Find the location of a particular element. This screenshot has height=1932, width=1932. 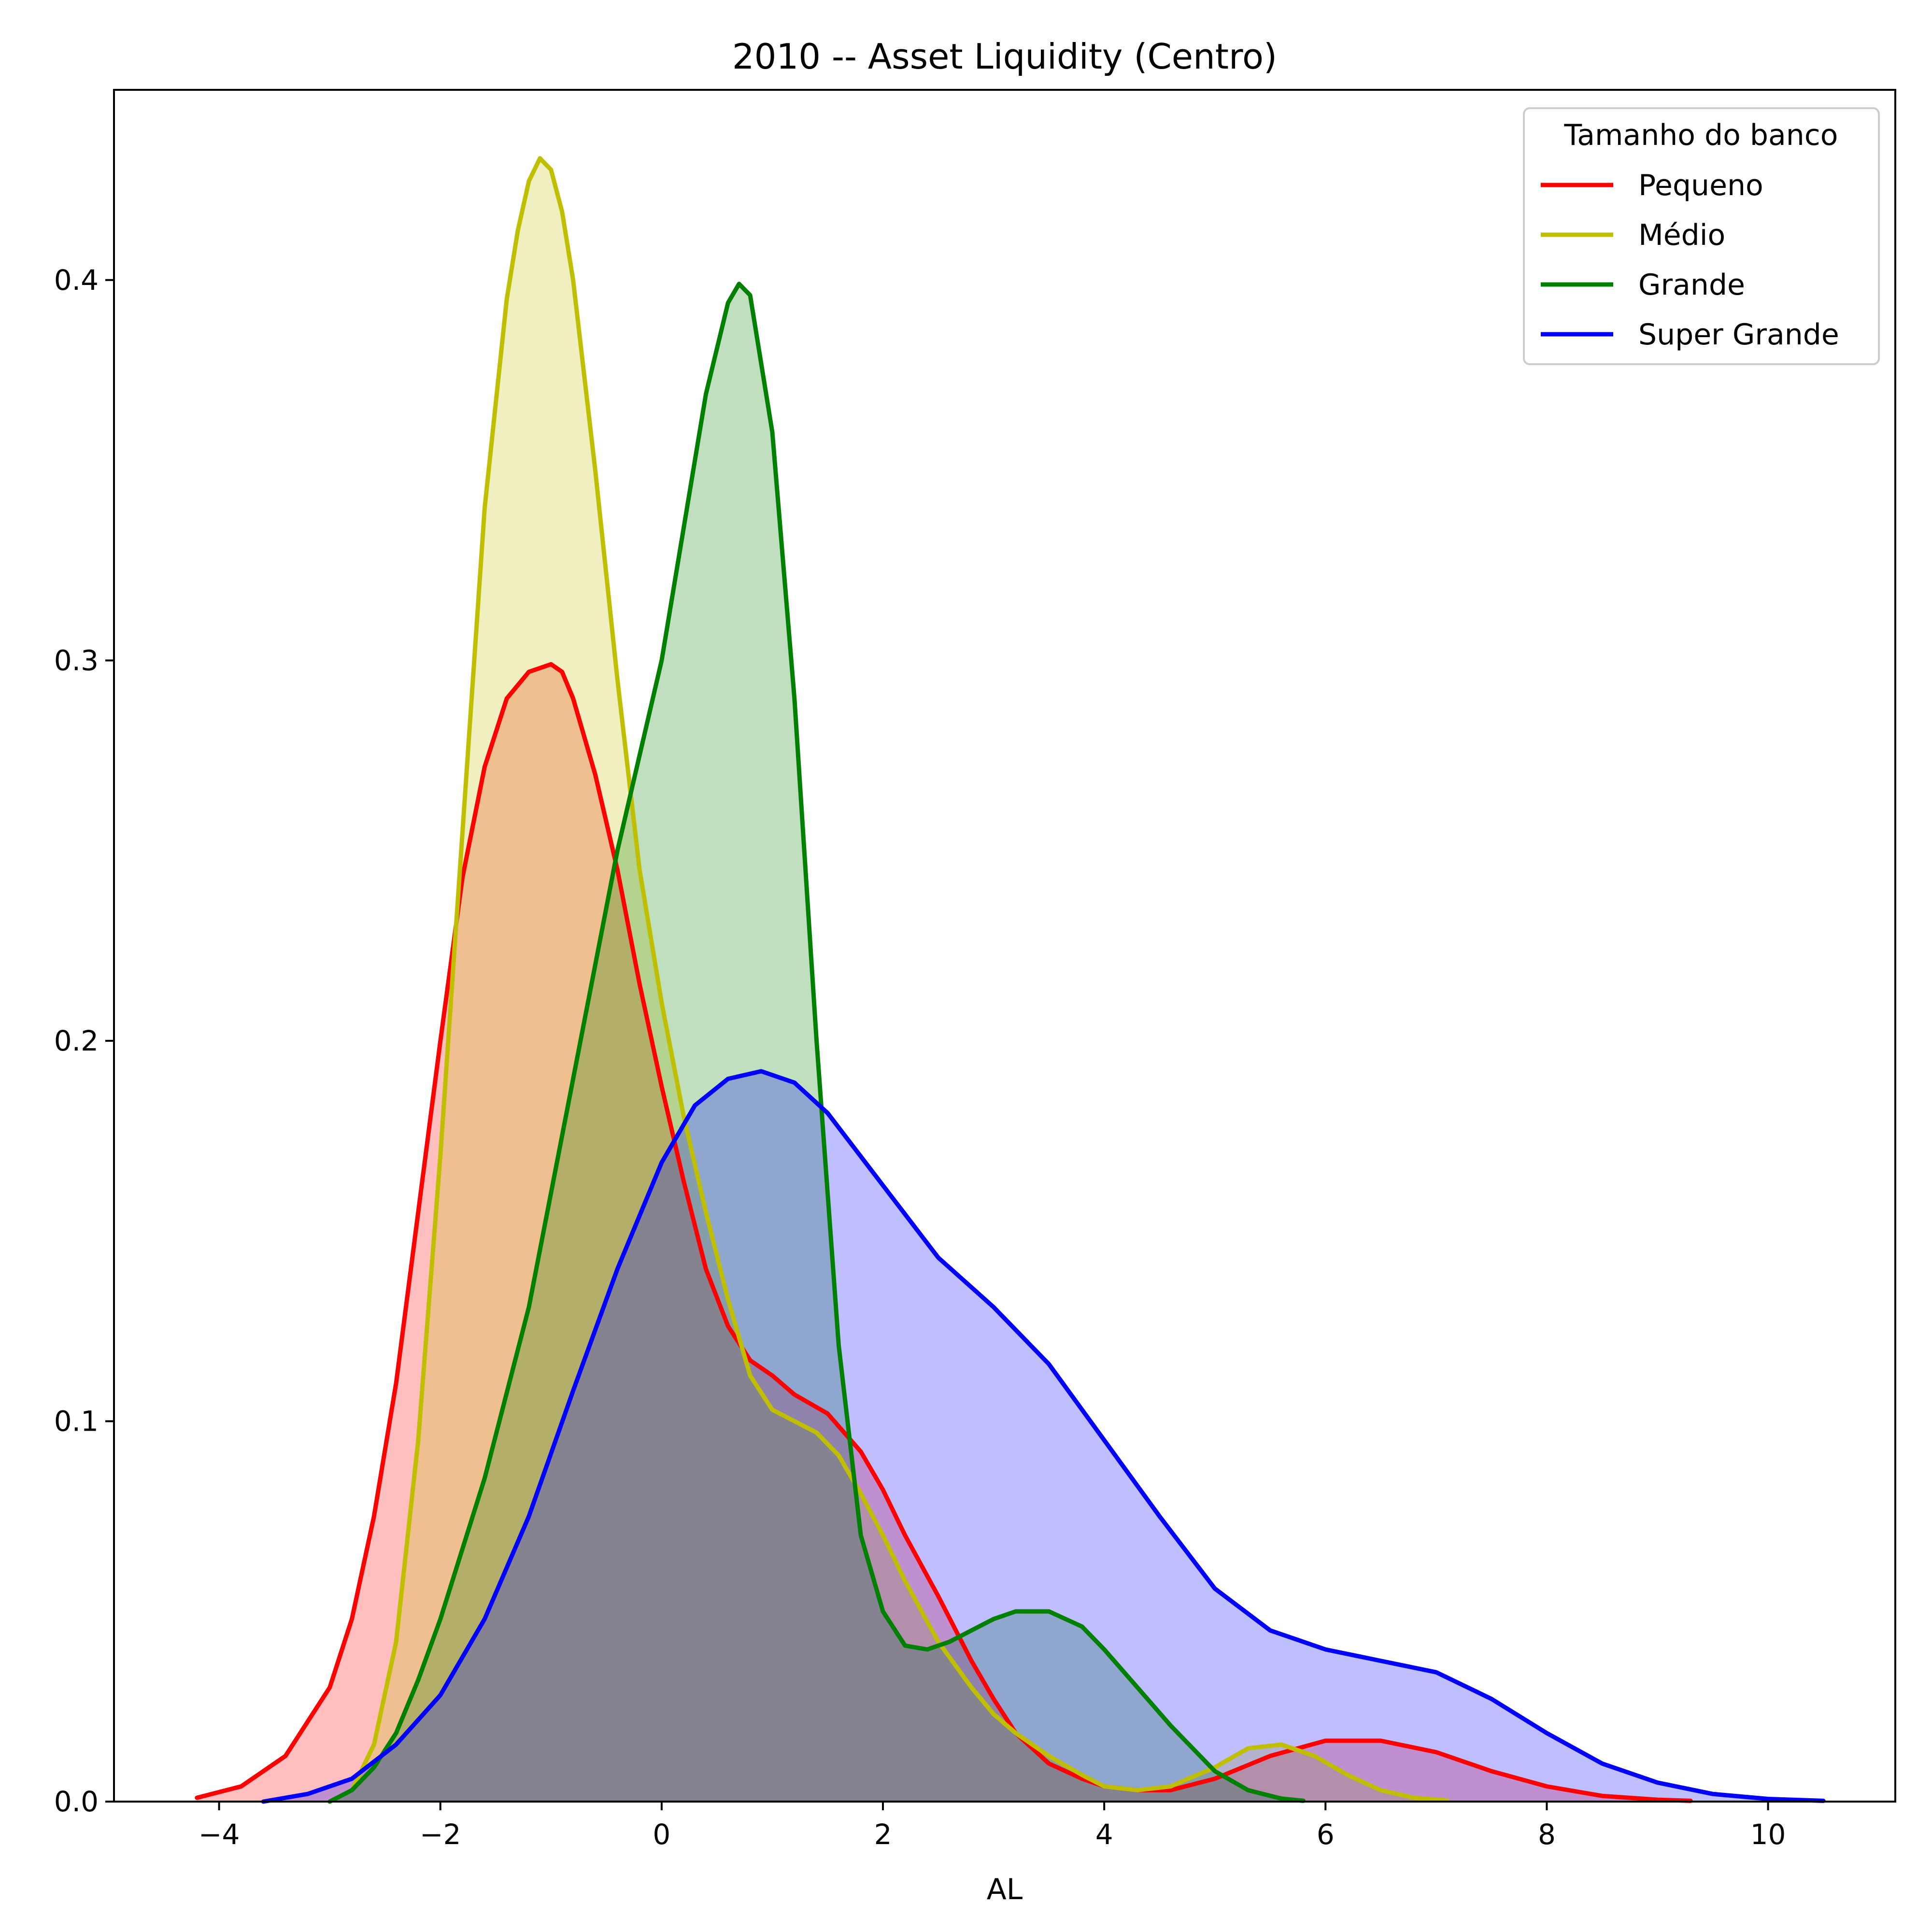

x-tick-label: 0 is located at coordinates (661, 1834).